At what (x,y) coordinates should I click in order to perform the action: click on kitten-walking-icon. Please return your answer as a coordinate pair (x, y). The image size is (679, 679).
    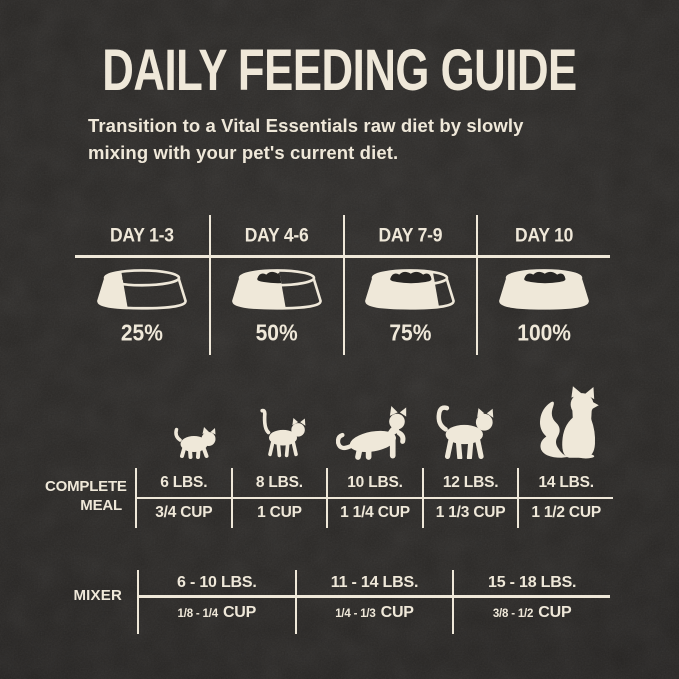
    Looking at the image, I should click on (195, 443).